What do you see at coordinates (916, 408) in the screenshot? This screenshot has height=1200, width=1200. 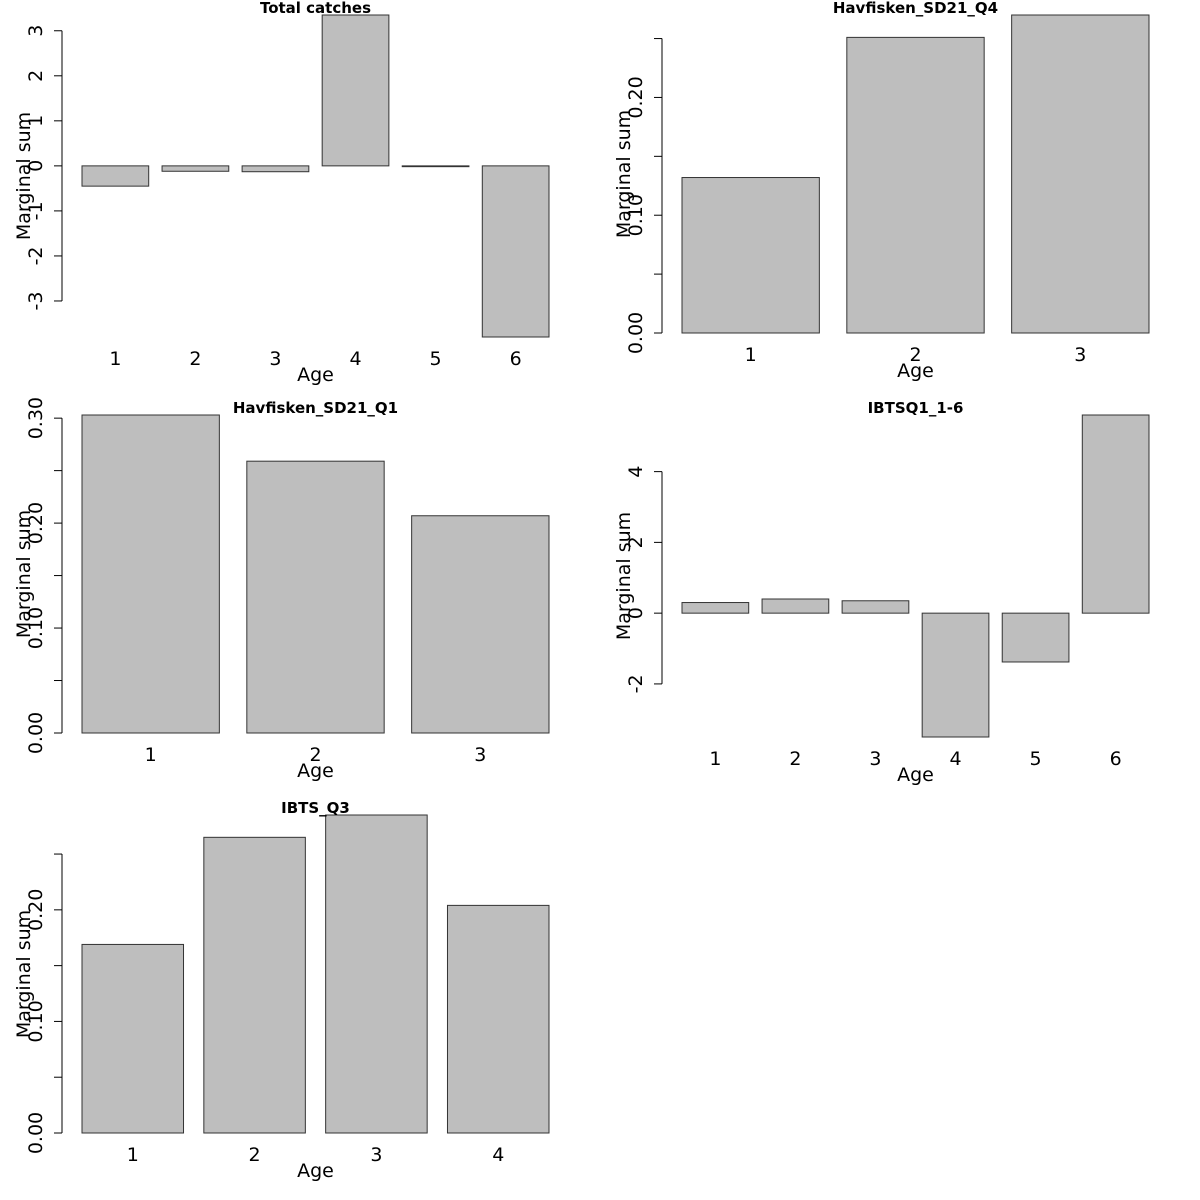 I see `chart-title: IBTSQ1_1-6` at bounding box center [916, 408].